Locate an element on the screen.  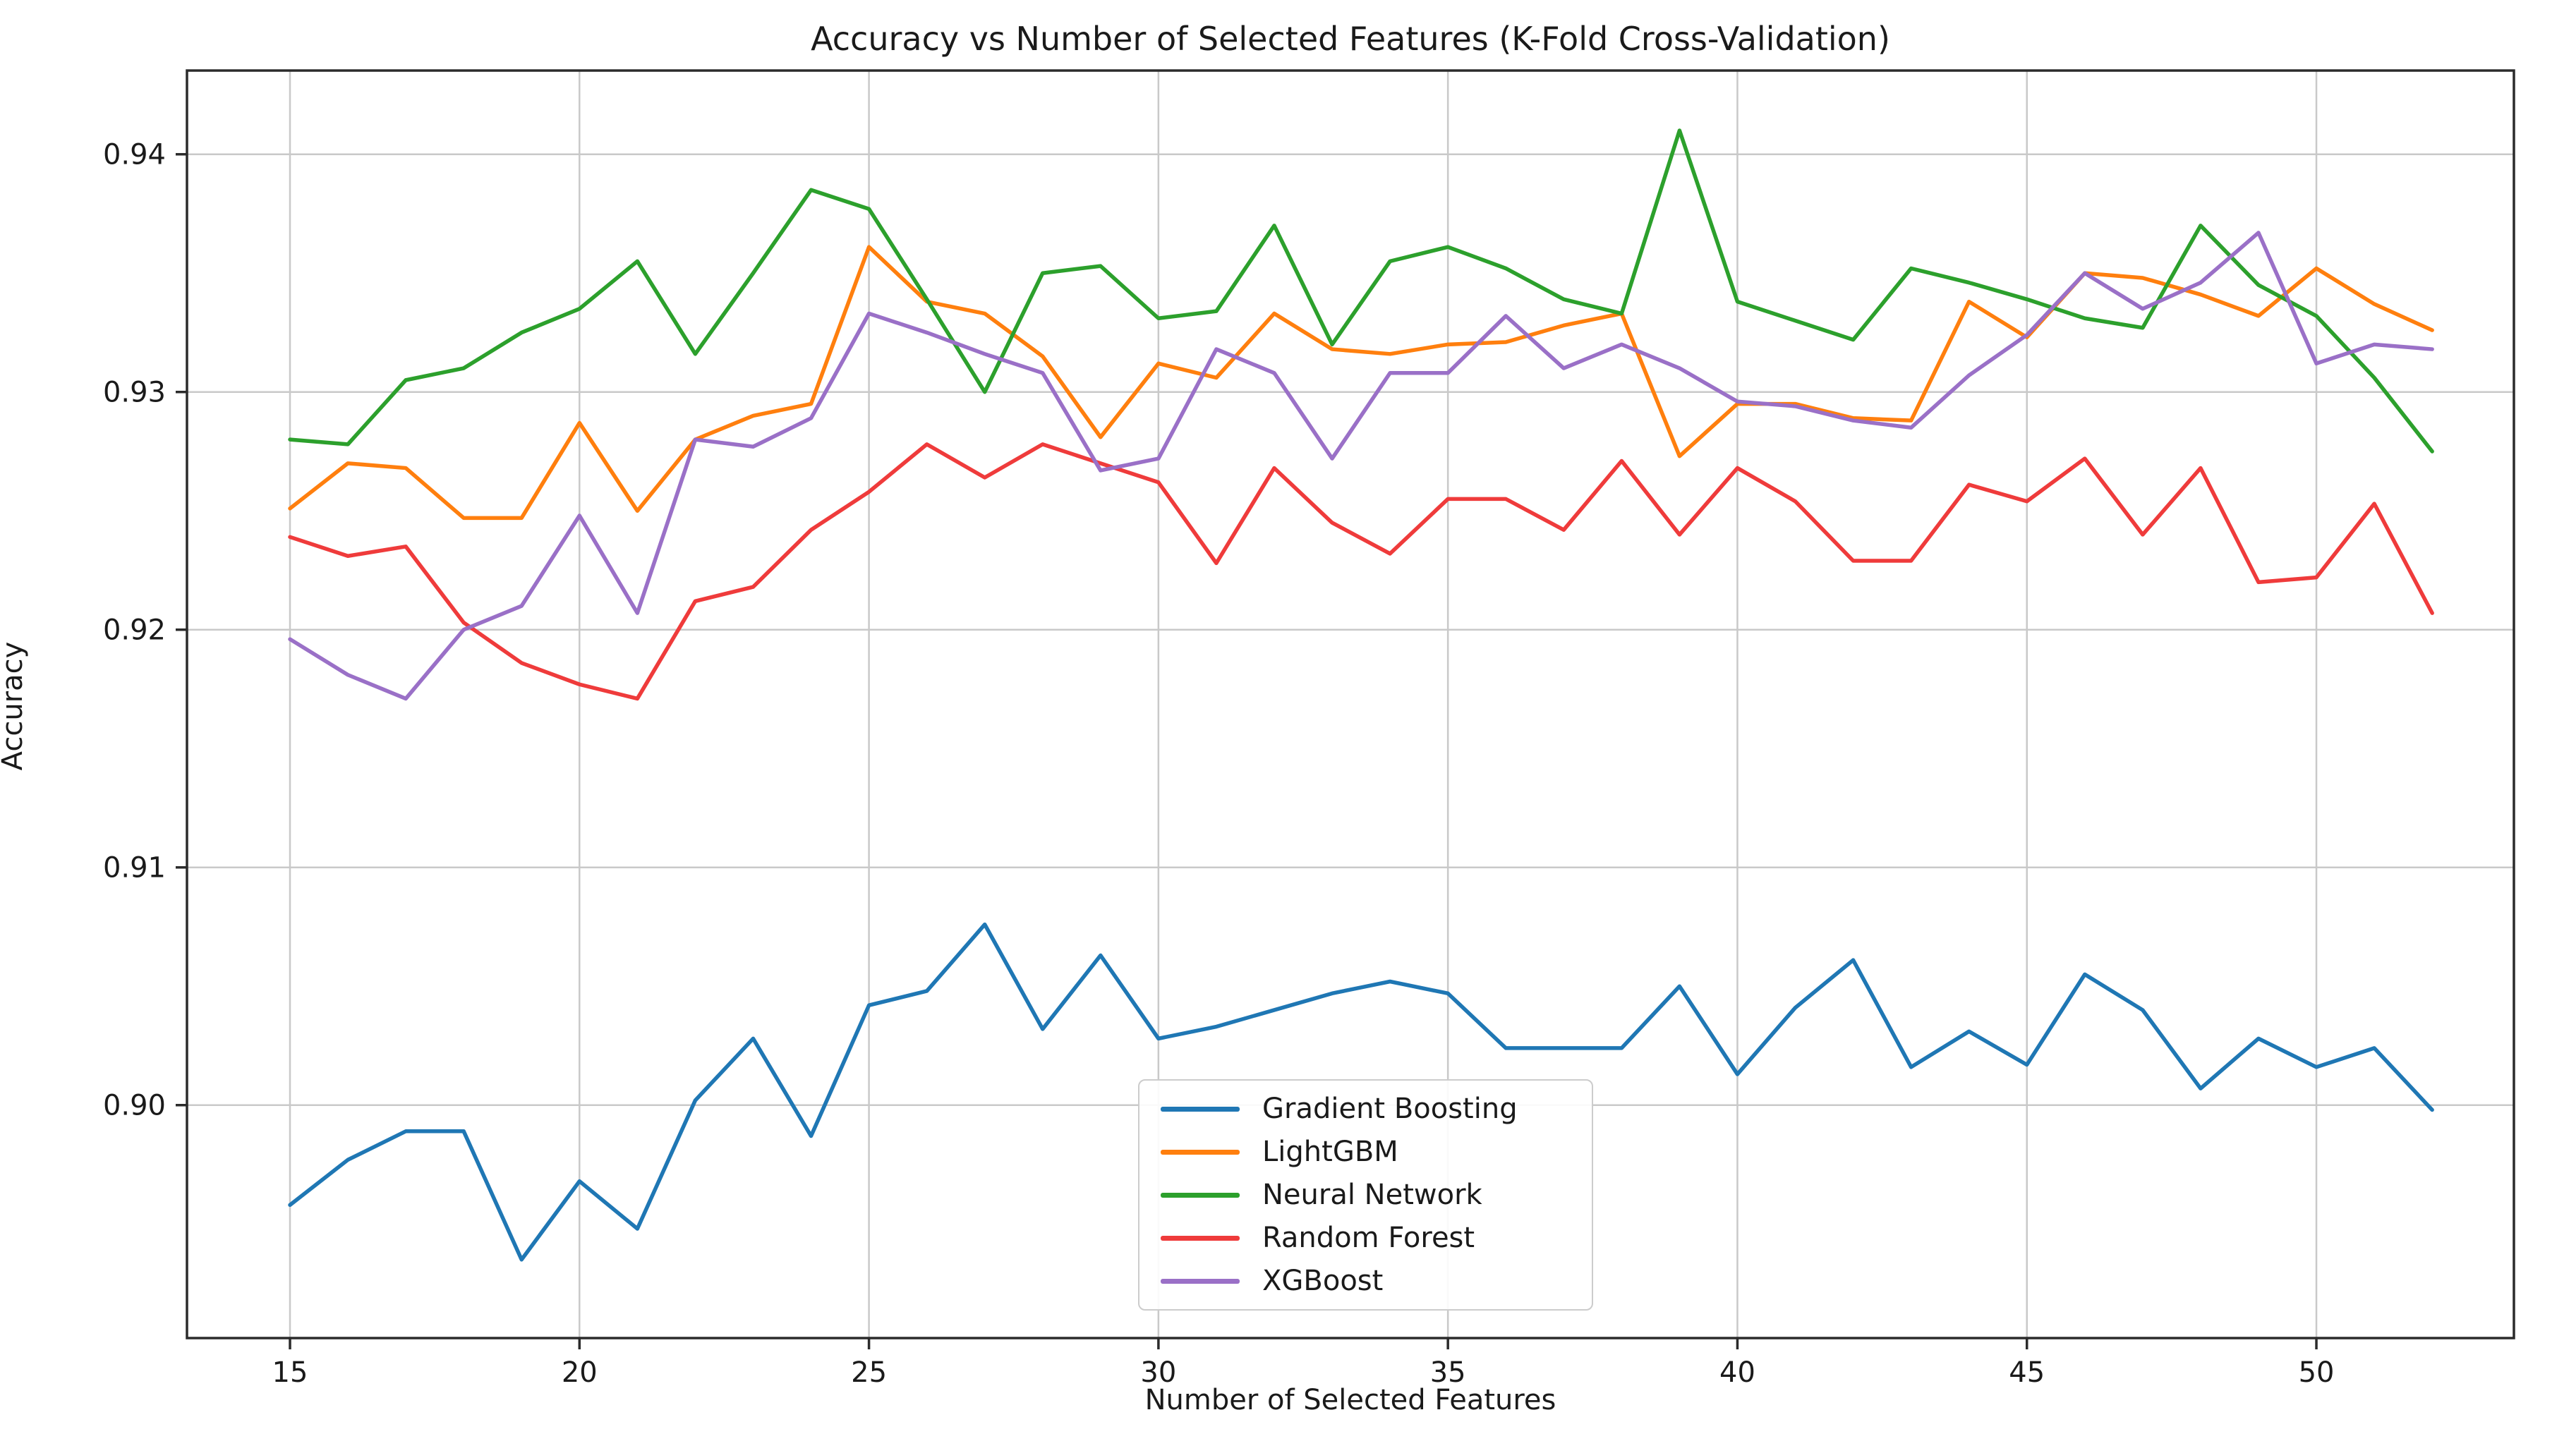
legend-label: Random Forest is located at coordinates (1369, 1238).